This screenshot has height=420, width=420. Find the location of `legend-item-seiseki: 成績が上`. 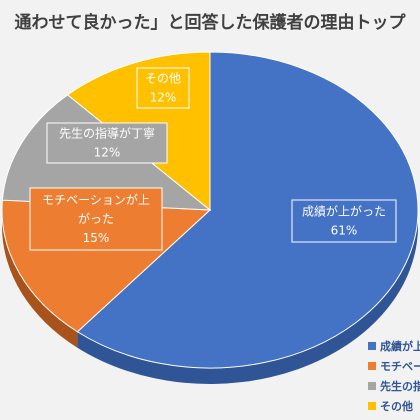

legend-item-seiseki: 成績が上 is located at coordinates (394, 346).